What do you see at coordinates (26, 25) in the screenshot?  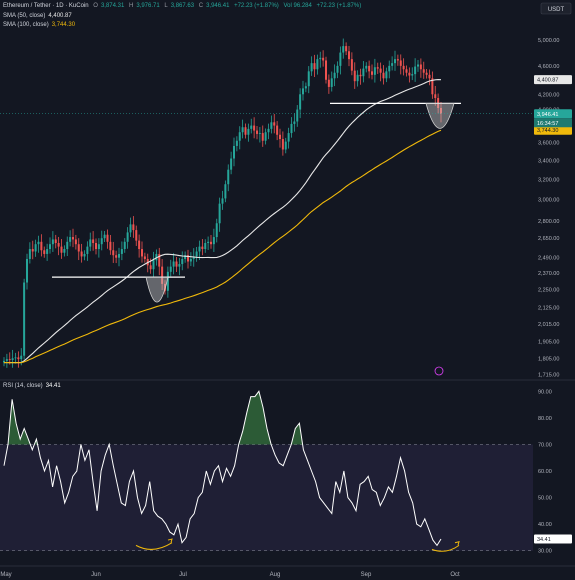 I see `sma100-legend-label: SMA (100, close)` at bounding box center [26, 25].